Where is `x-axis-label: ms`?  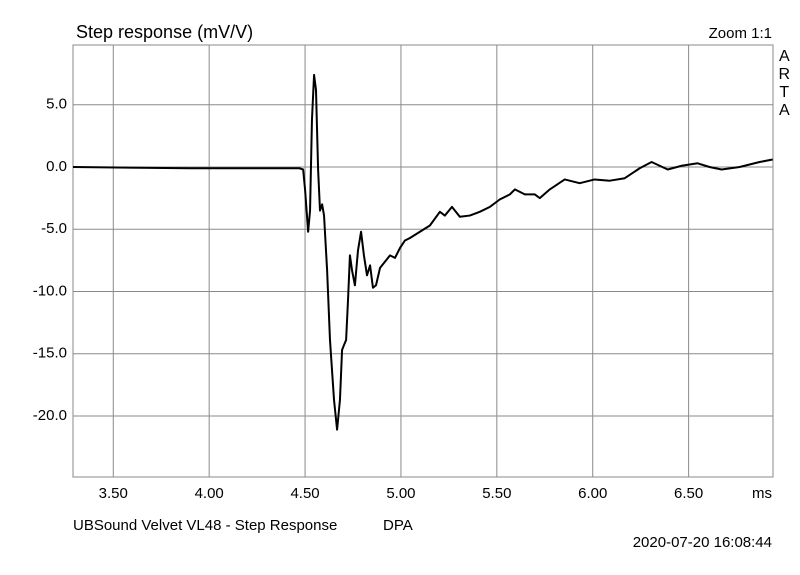
x-axis-label: ms is located at coordinates (762, 493).